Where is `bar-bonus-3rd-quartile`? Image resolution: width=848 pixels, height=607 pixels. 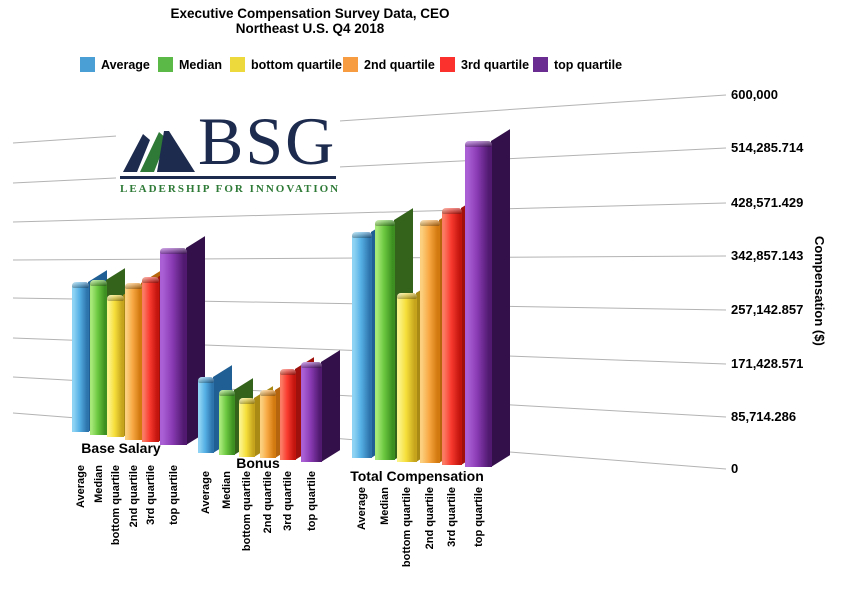
bar-bonus-3rd-quartile is located at coordinates (297, 408).